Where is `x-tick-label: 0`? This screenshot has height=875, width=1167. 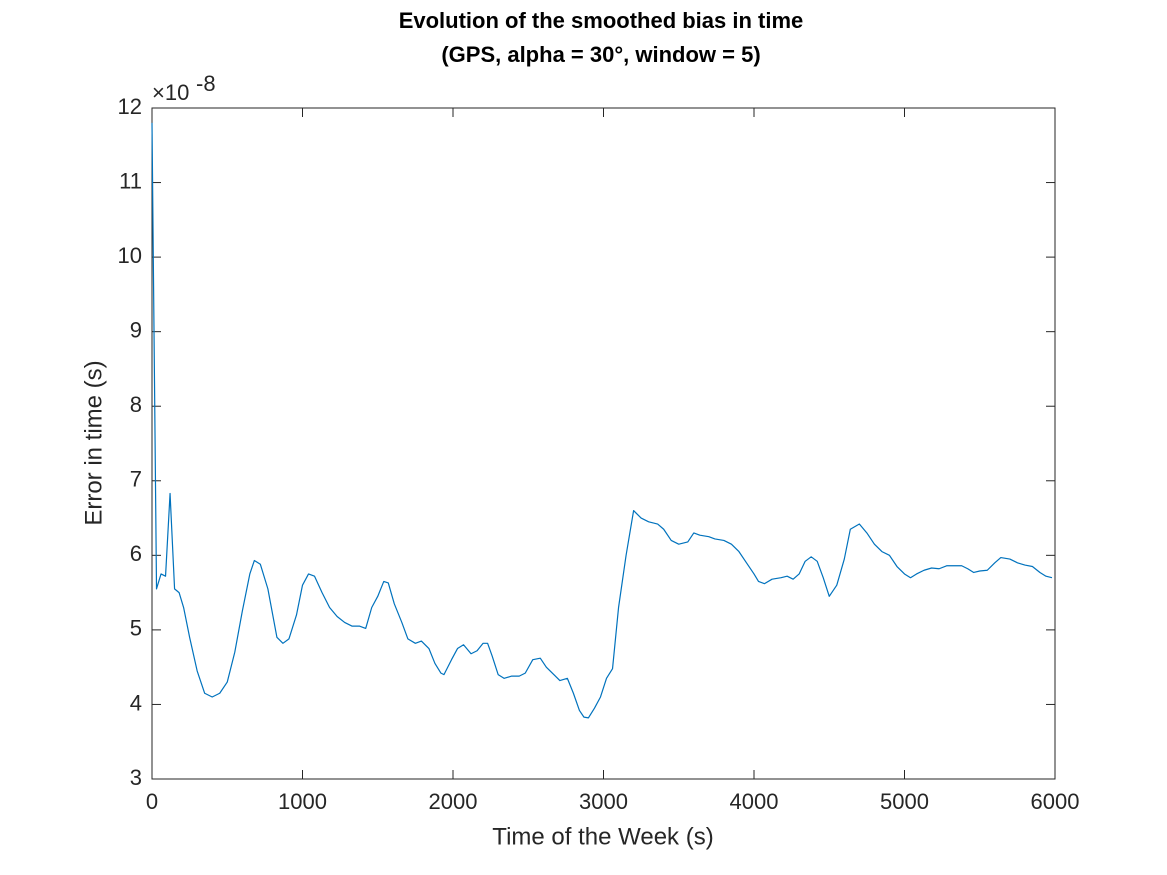
x-tick-label: 0 is located at coordinates (152, 801).